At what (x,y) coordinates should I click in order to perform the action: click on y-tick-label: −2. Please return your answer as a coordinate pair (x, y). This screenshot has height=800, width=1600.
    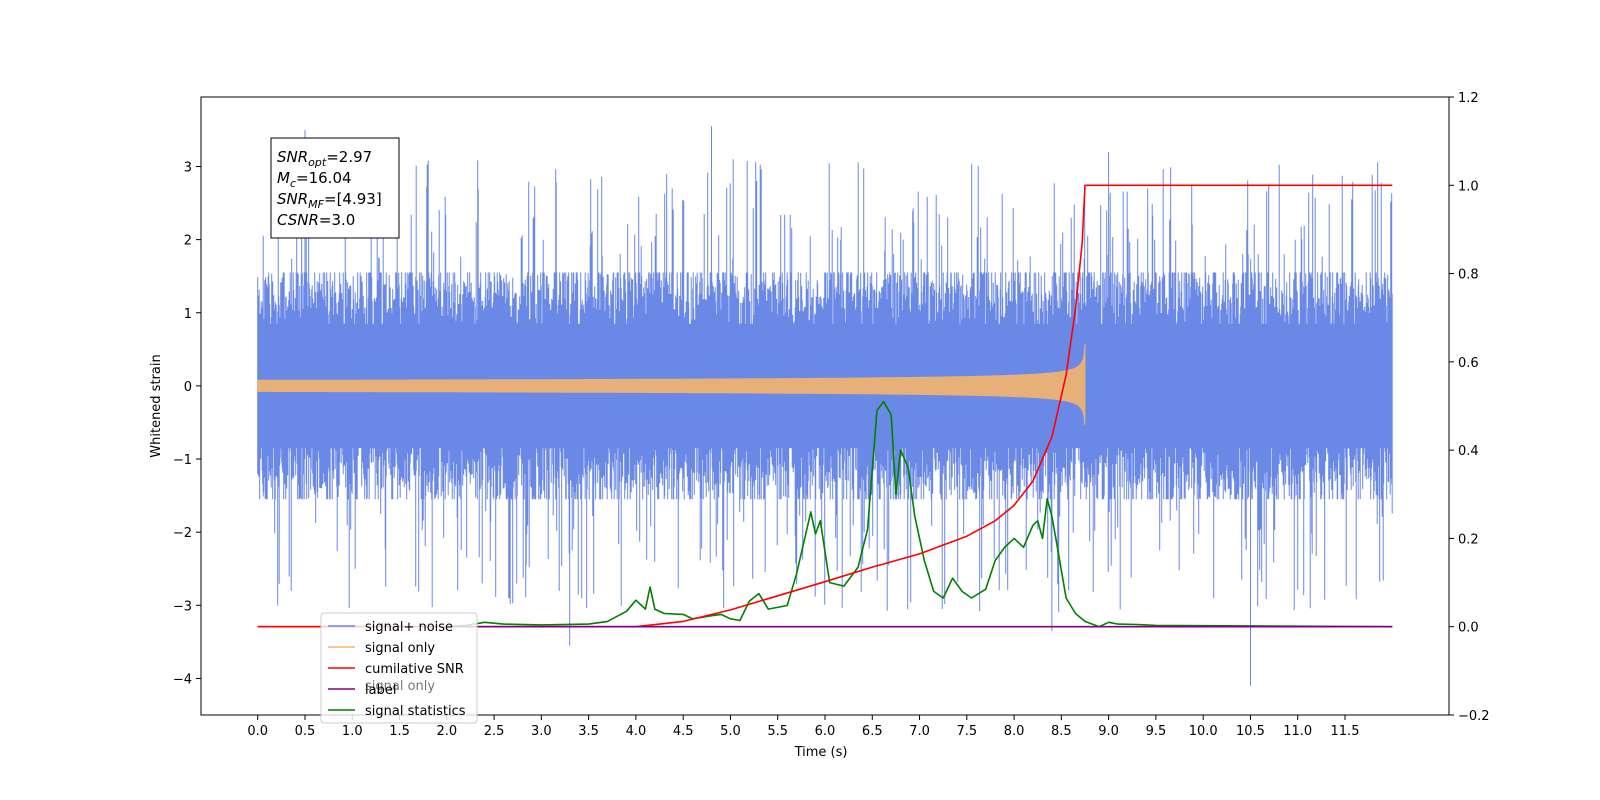
    Looking at the image, I should click on (182, 533).